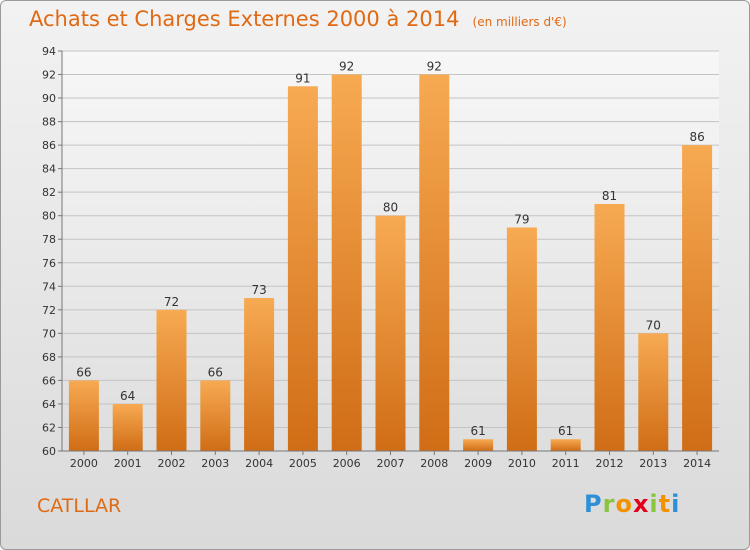  Describe the element at coordinates (49, 263) in the screenshot. I see `y-tick-label: 76` at that location.